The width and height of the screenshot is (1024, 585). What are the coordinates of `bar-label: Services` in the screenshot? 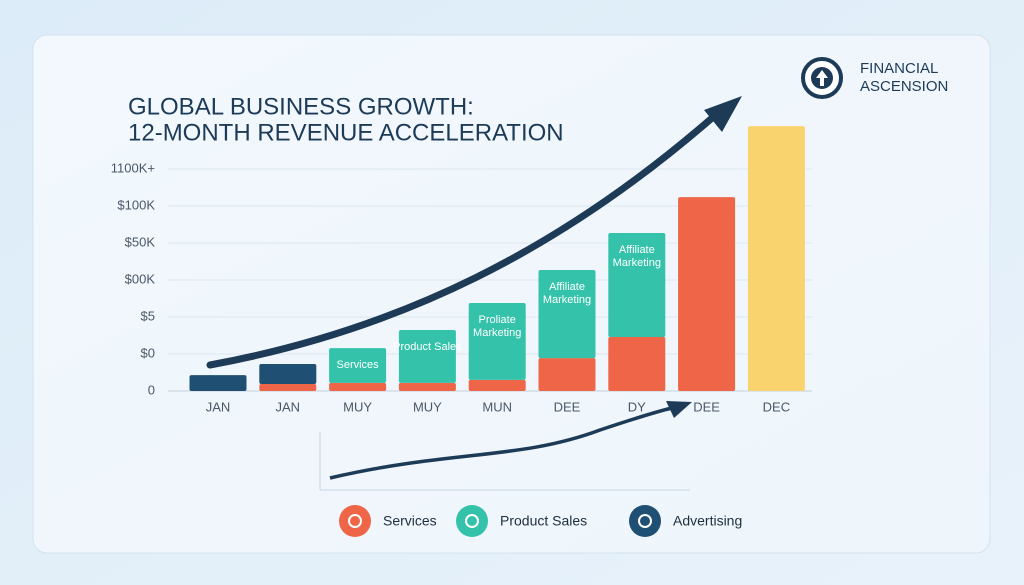 It's located at (358, 365).